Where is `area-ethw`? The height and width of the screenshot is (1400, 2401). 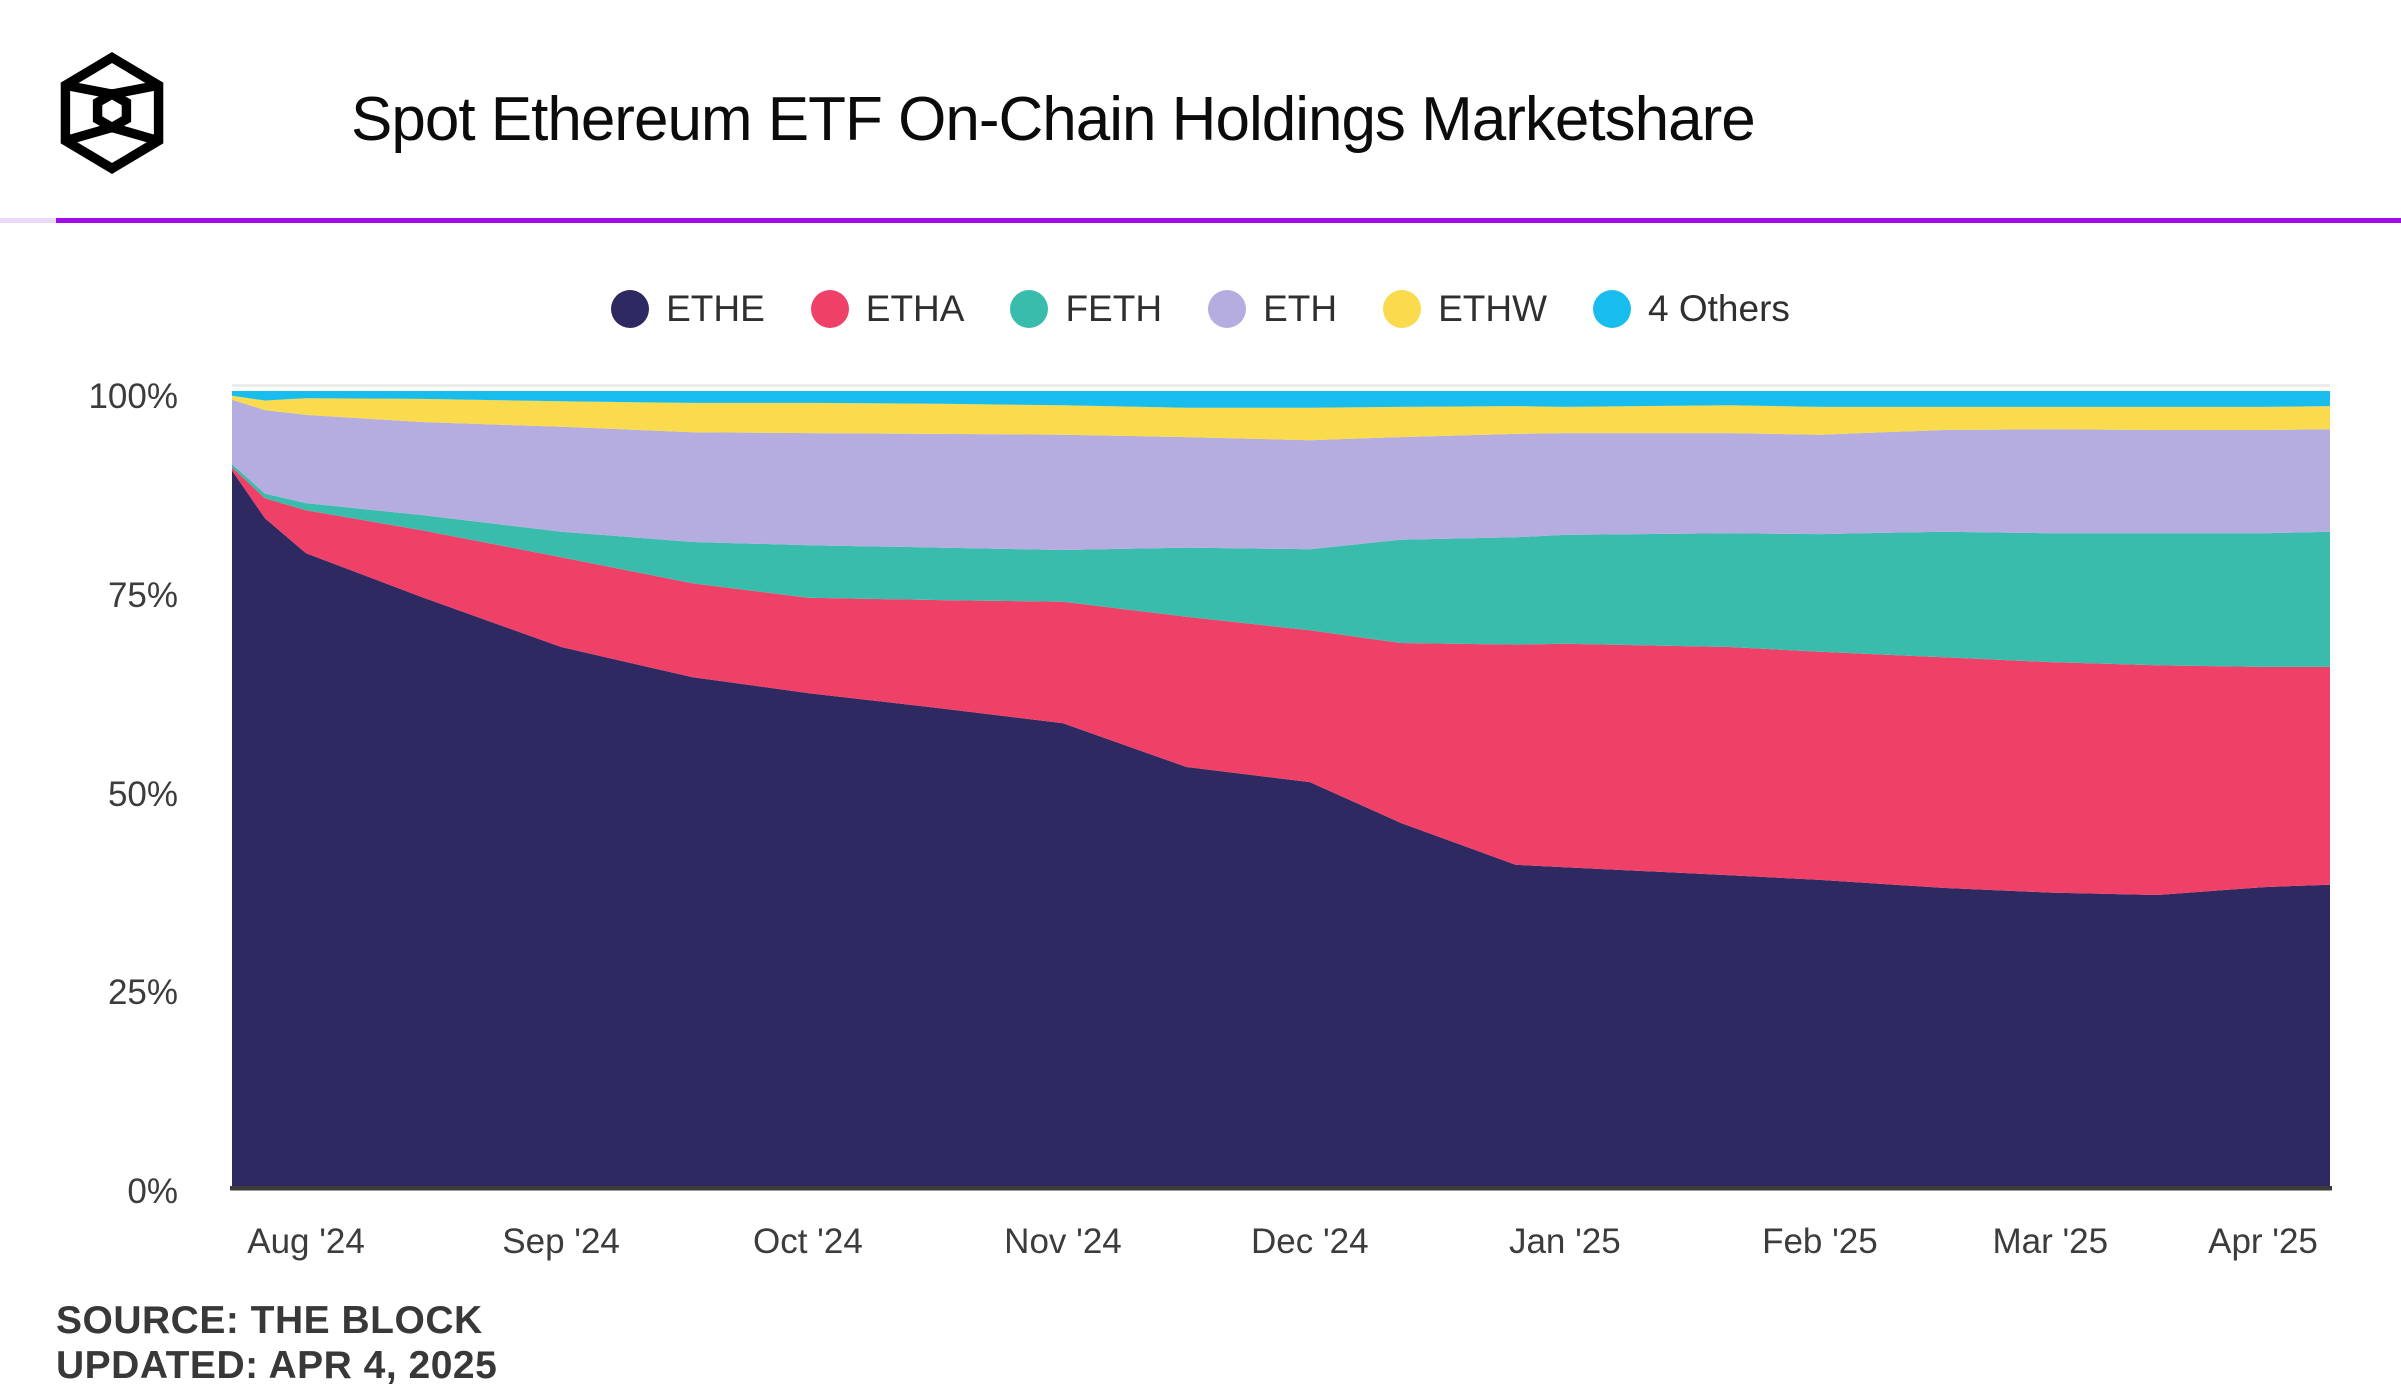
area-ethw is located at coordinates (1281, 418).